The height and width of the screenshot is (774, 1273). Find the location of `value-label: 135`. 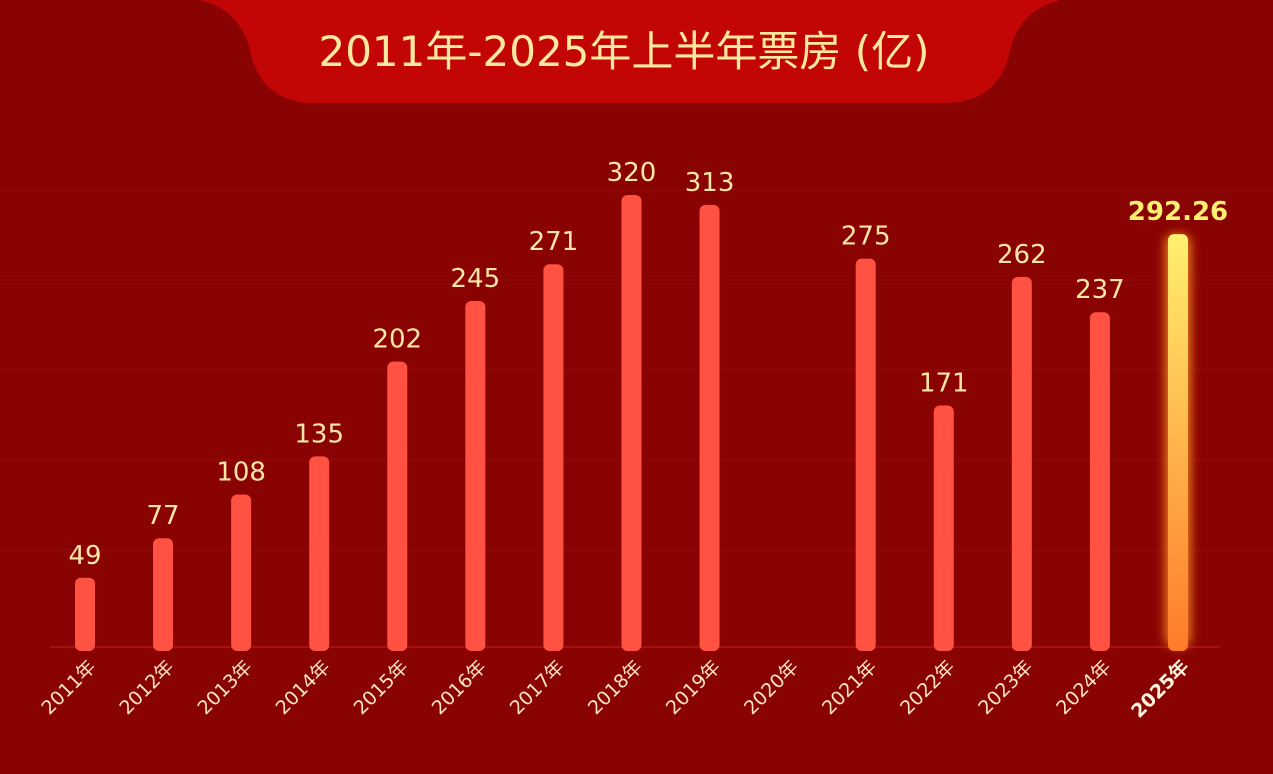

value-label: 135 is located at coordinates (319, 434).